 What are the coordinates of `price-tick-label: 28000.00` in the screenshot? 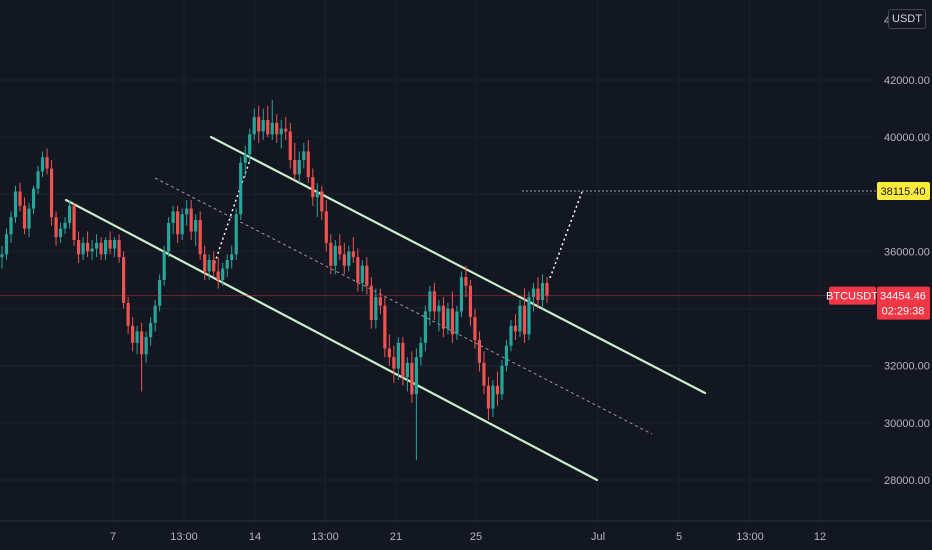 It's located at (907, 481).